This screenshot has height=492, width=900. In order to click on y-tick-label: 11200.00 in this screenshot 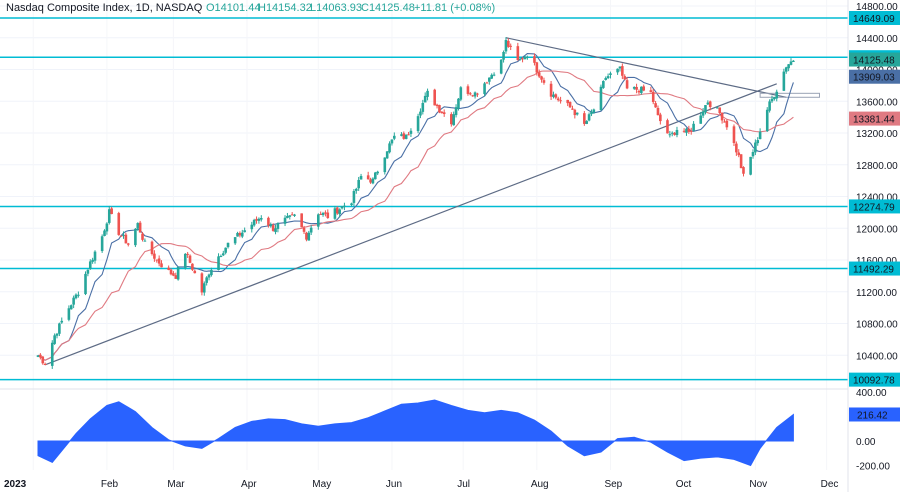, I will do `click(876, 293)`.